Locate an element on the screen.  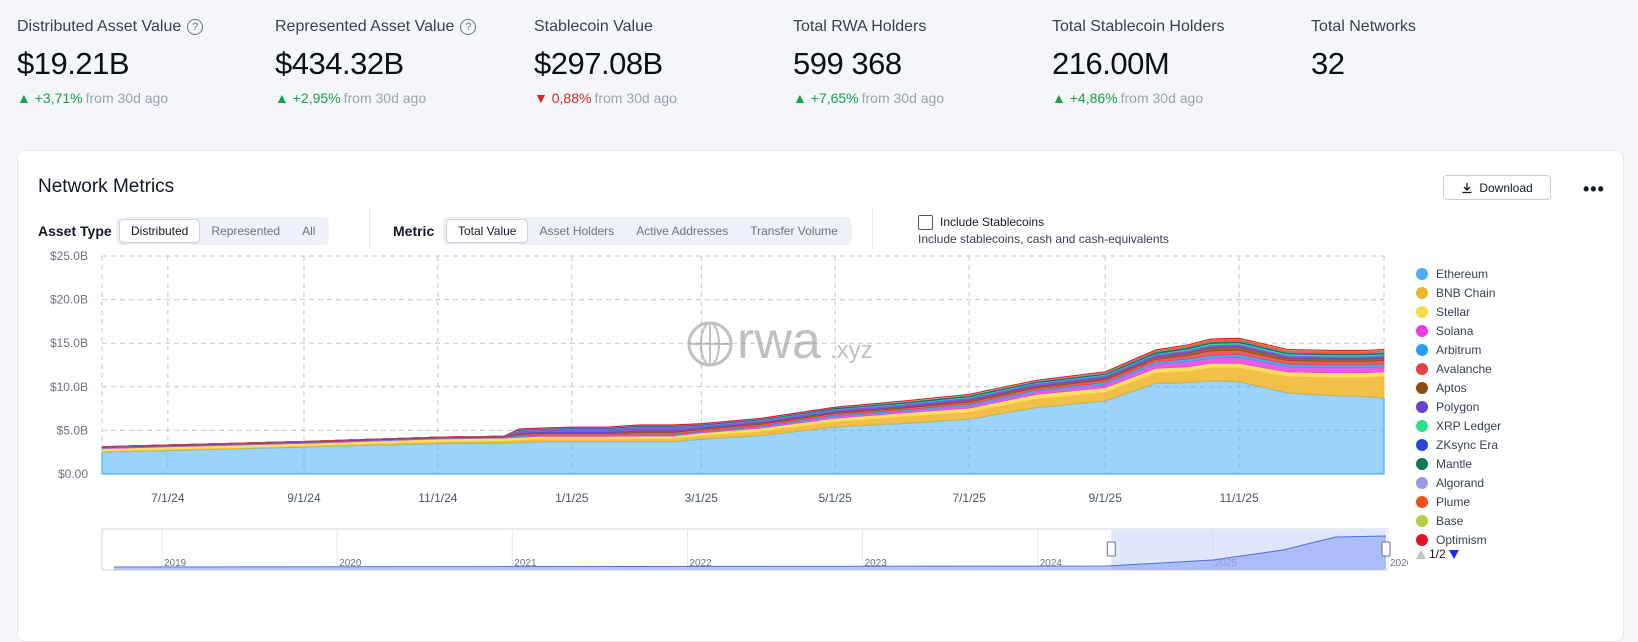
legend-item: Arbitrum is located at coordinates (1458, 349).